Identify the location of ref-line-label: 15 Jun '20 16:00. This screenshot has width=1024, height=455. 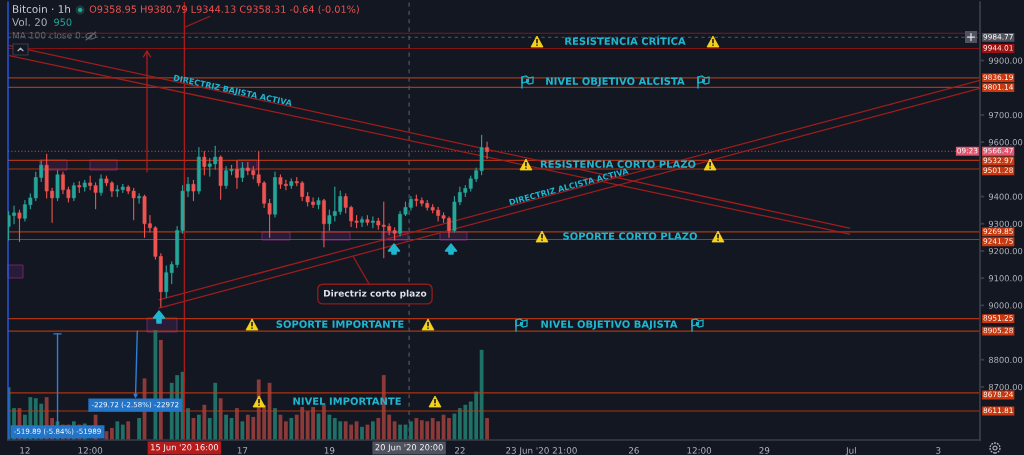
(185, 448).